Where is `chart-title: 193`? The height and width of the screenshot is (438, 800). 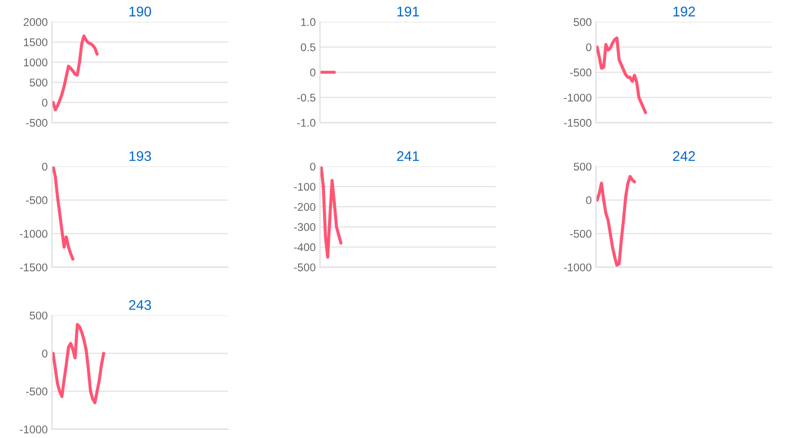 chart-title: 193 is located at coordinates (140, 156).